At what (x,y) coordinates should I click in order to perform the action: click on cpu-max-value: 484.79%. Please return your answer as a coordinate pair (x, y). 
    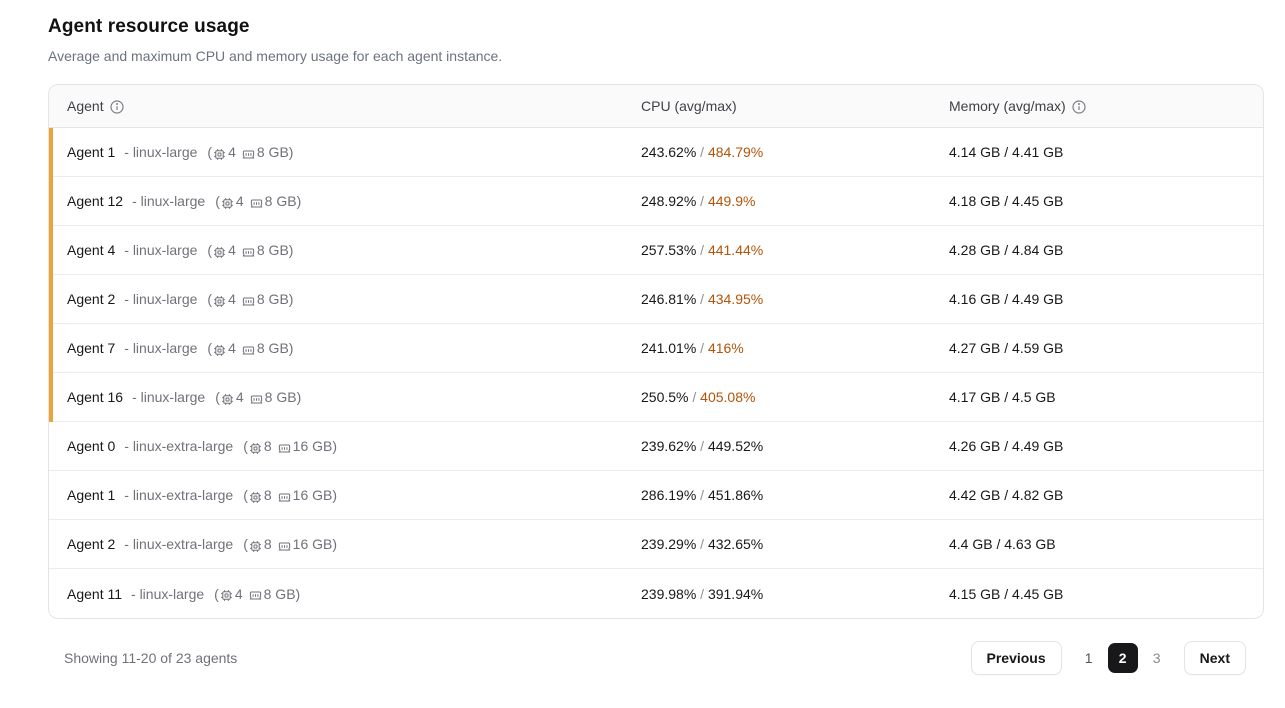
    Looking at the image, I should click on (735, 152).